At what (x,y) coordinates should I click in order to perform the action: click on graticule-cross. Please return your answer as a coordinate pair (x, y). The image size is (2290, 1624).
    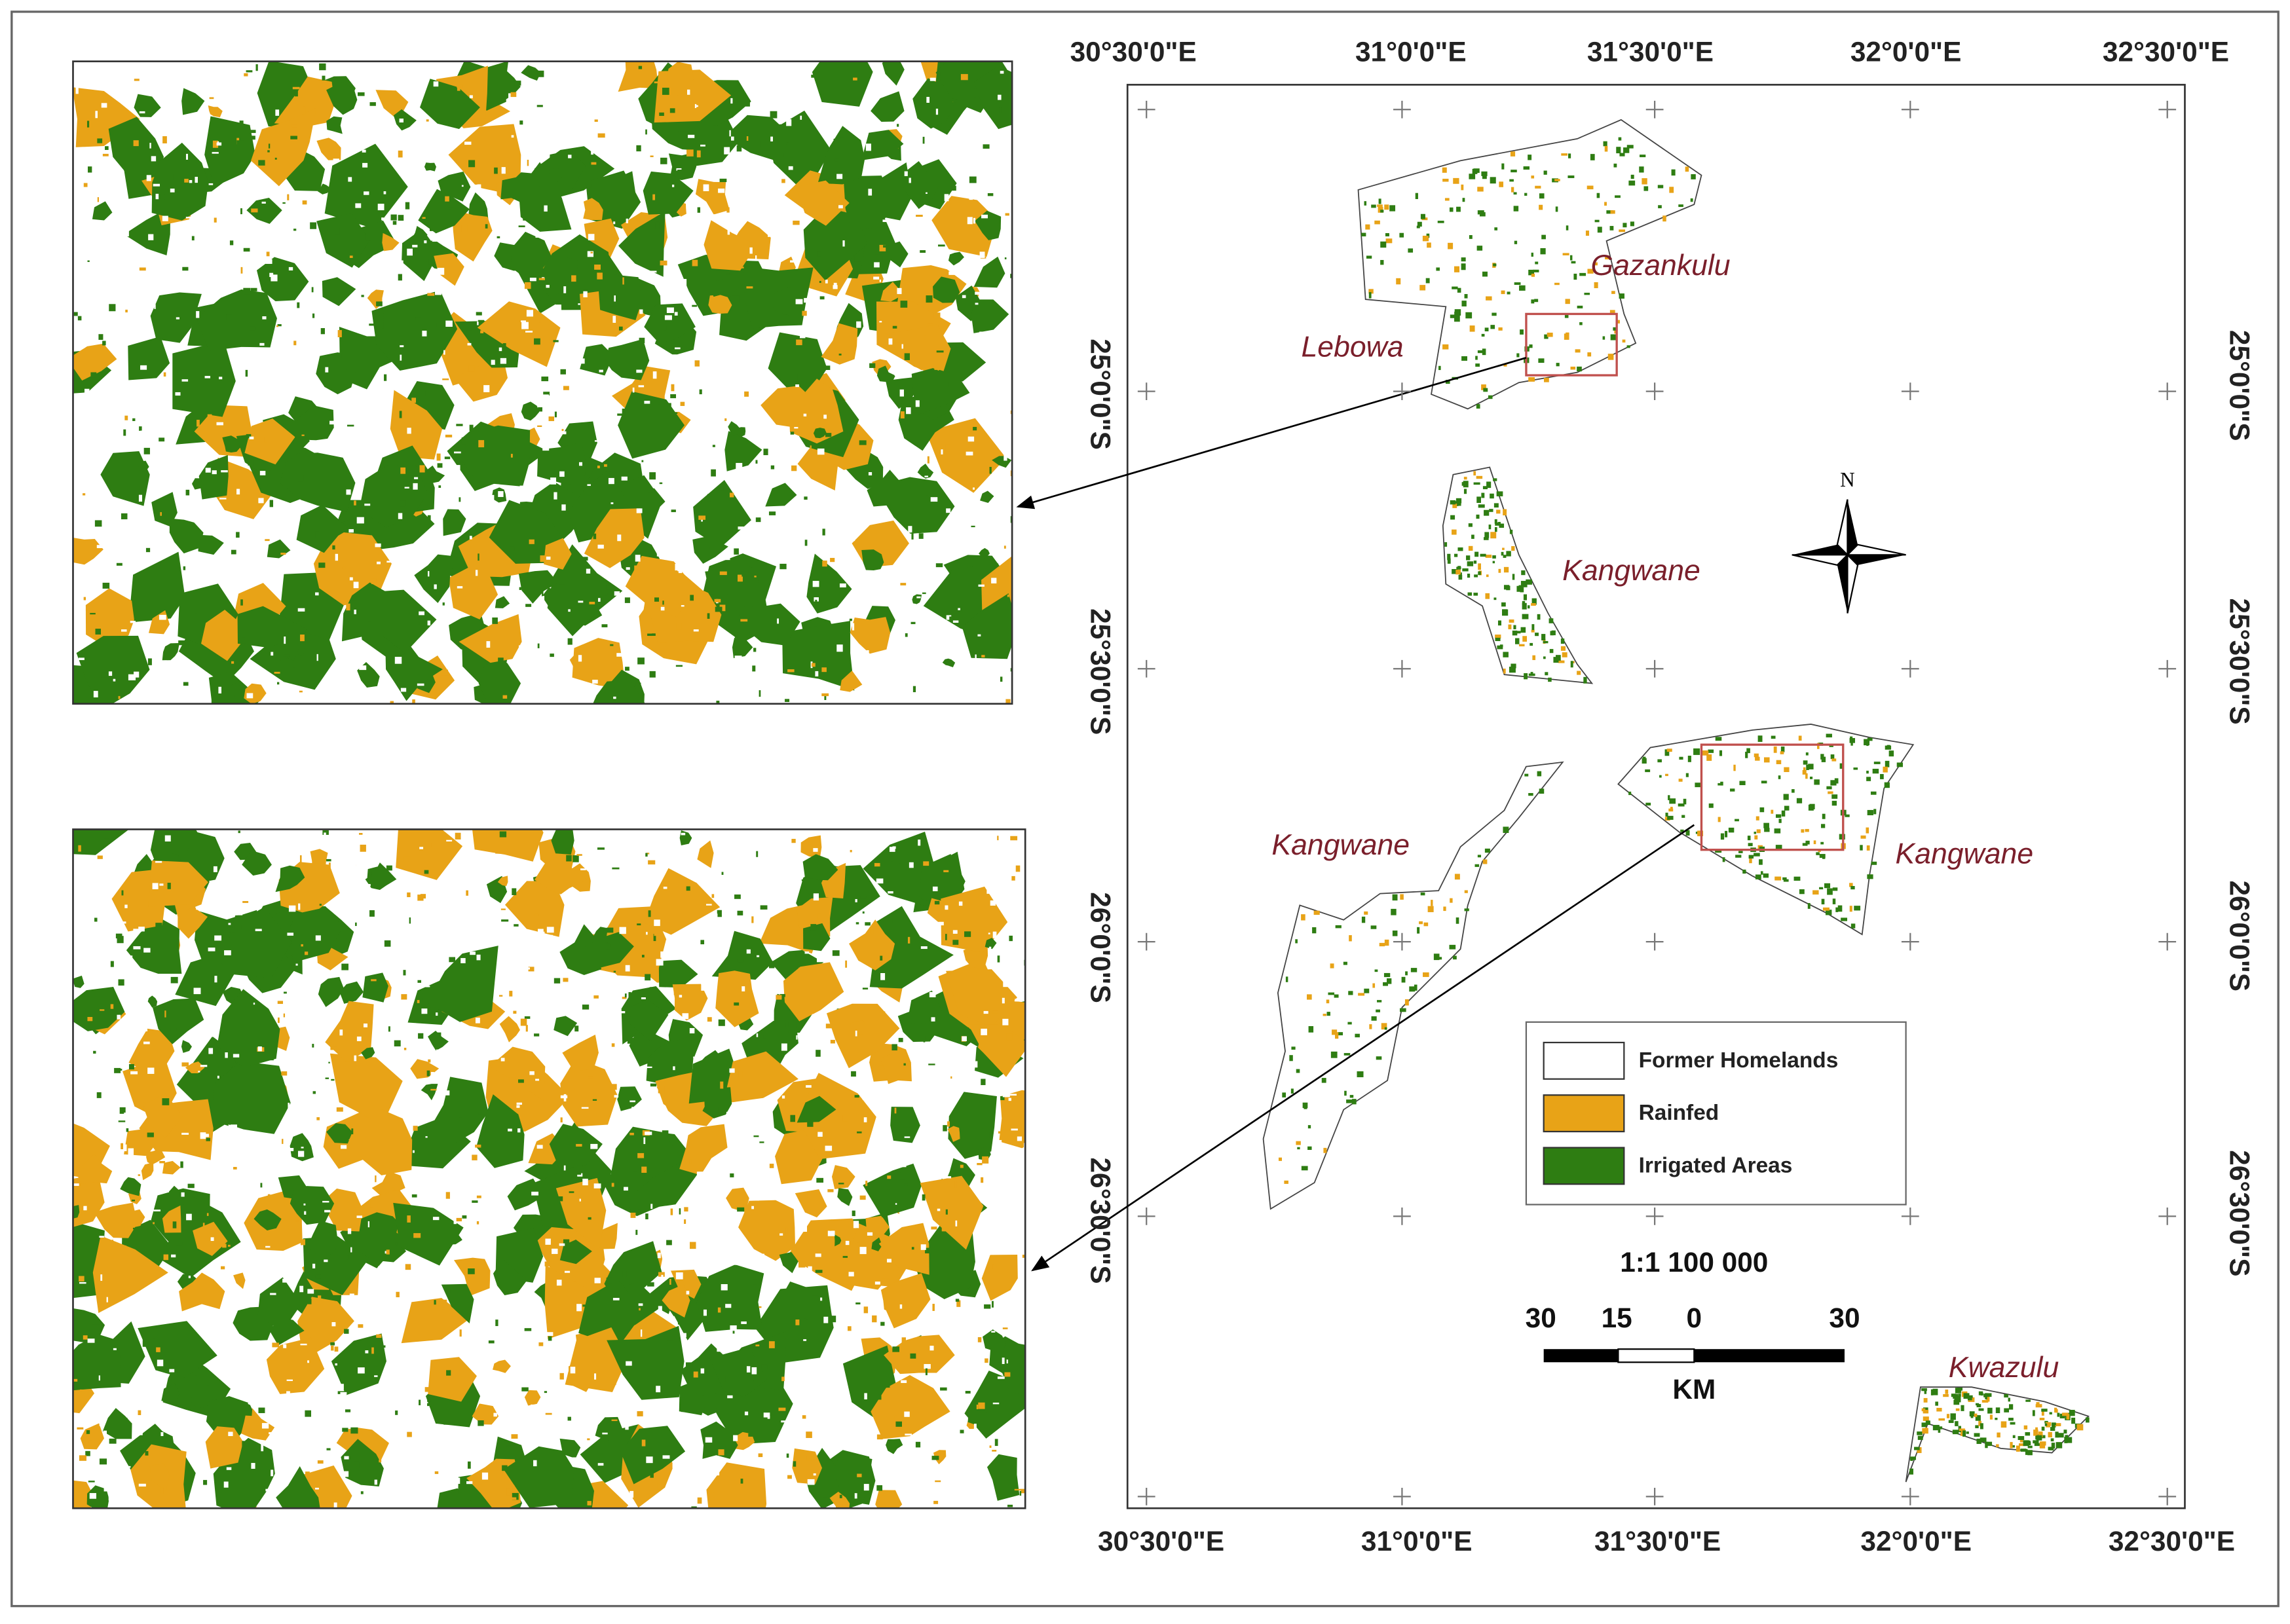
    Looking at the image, I should click on (2168, 109).